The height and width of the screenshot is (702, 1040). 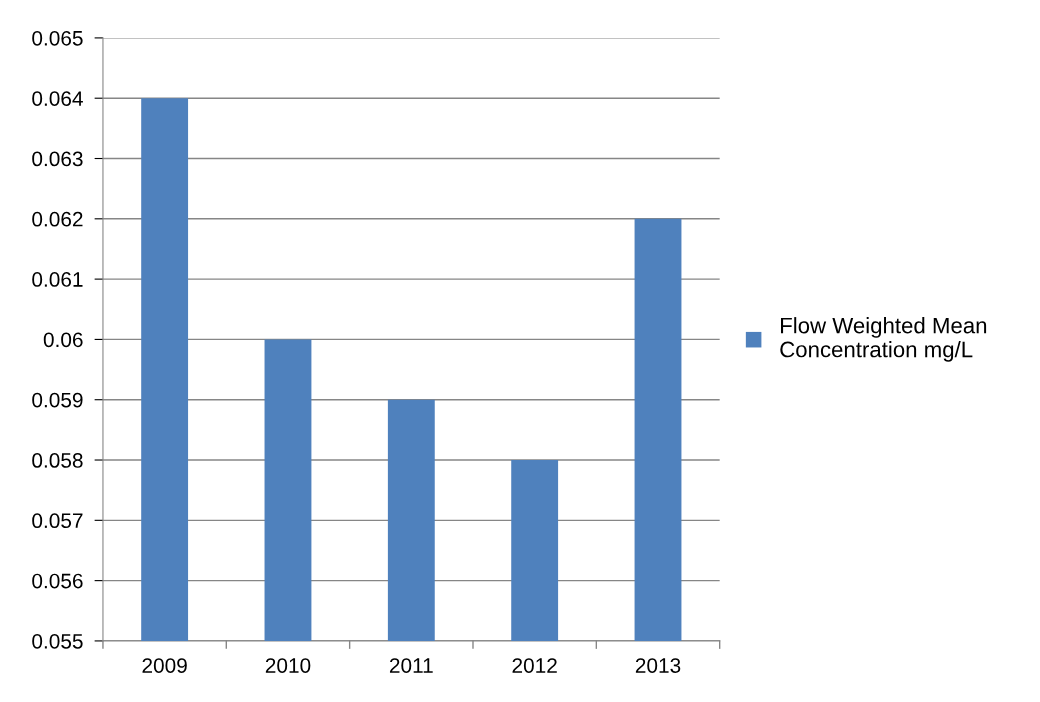 What do you see at coordinates (57, 400) in the screenshot?
I see `y-tick-label: 0.059` at bounding box center [57, 400].